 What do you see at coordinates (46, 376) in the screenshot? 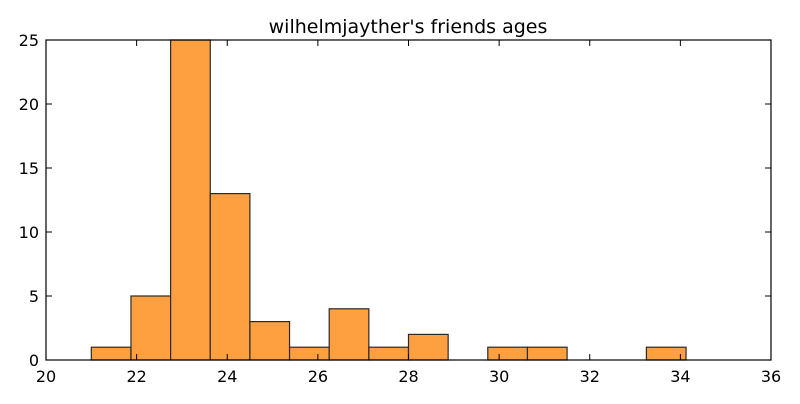
I see `x-tick-label: 20` at bounding box center [46, 376].